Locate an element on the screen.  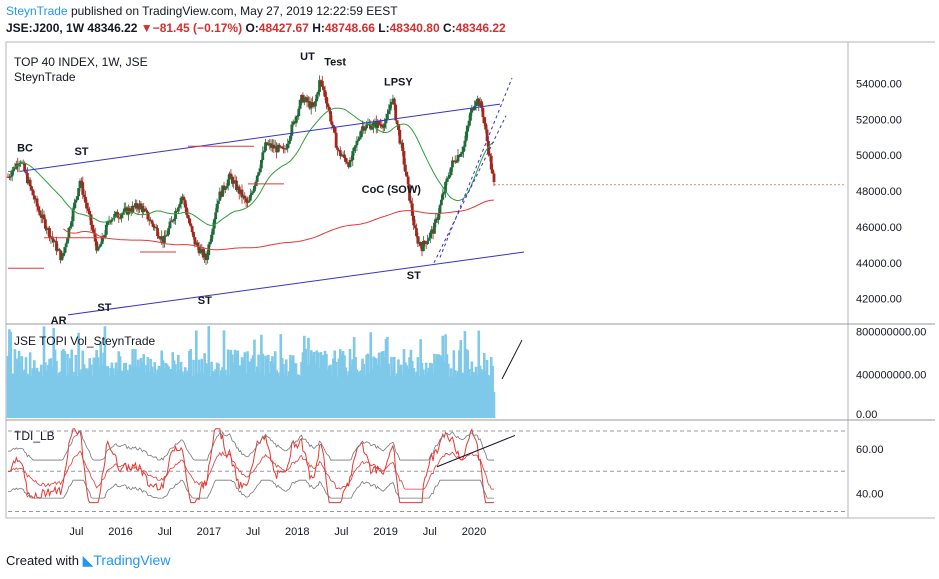
volume-pane is located at coordinates (264, 372).